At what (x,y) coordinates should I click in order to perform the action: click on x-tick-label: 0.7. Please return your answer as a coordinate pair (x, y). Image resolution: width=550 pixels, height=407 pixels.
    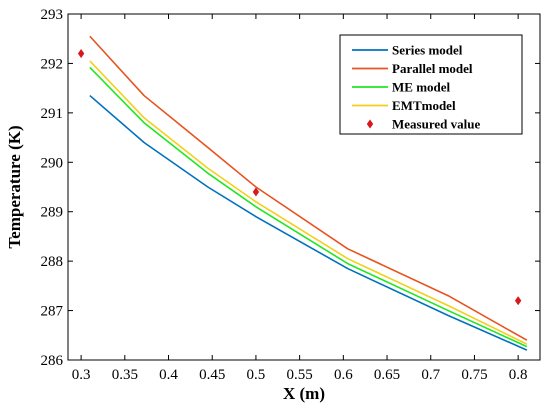
    Looking at the image, I should click on (430, 375).